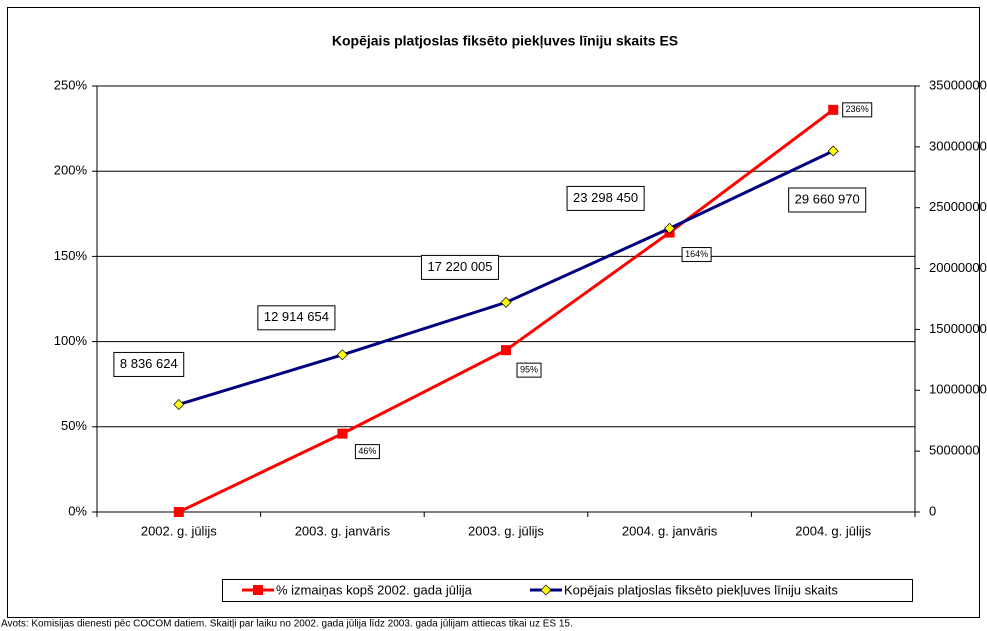 The height and width of the screenshot is (631, 987). What do you see at coordinates (833, 530) in the screenshot?
I see `x-tick-label: 2004. g. jūlijs` at bounding box center [833, 530].